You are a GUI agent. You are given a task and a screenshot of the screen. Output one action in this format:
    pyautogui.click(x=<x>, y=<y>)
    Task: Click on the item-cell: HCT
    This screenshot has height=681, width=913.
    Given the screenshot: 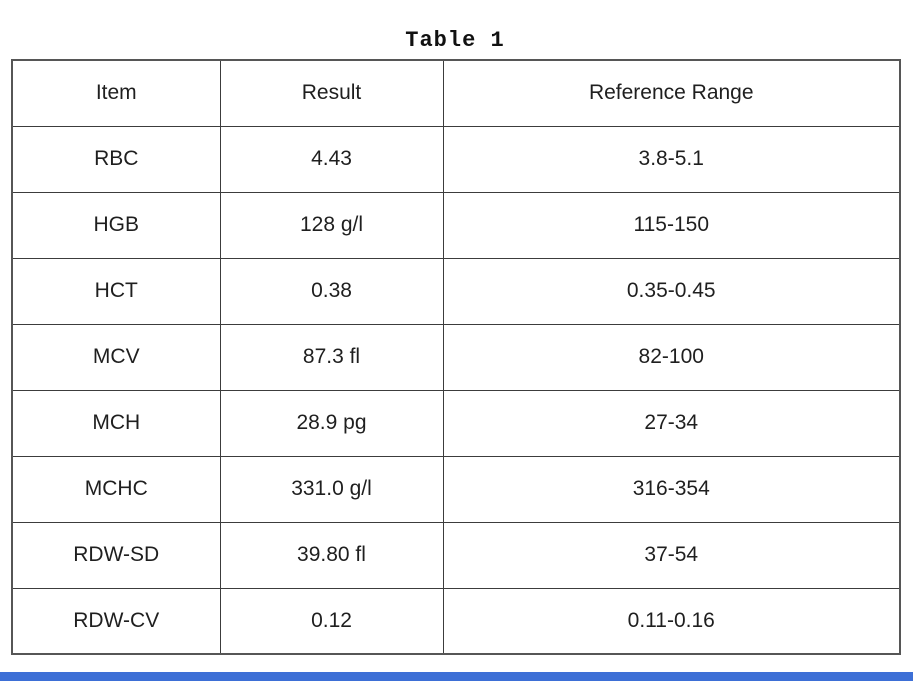 What is the action you would take?
    pyautogui.click(x=116, y=291)
    